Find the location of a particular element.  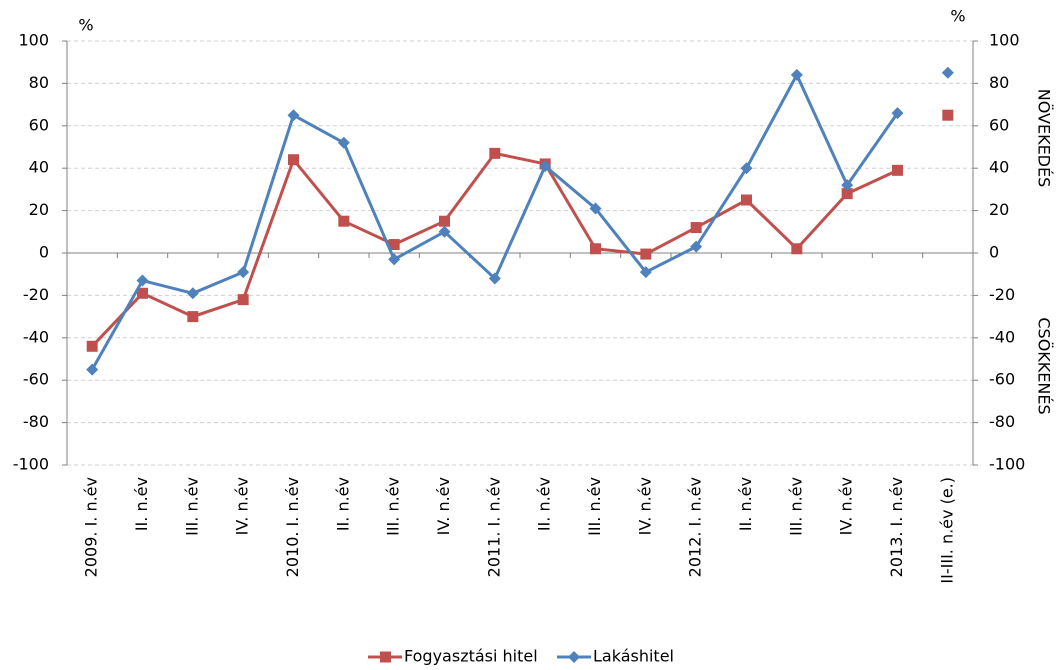

y2-tick-label: -100 is located at coordinates (1007, 464).